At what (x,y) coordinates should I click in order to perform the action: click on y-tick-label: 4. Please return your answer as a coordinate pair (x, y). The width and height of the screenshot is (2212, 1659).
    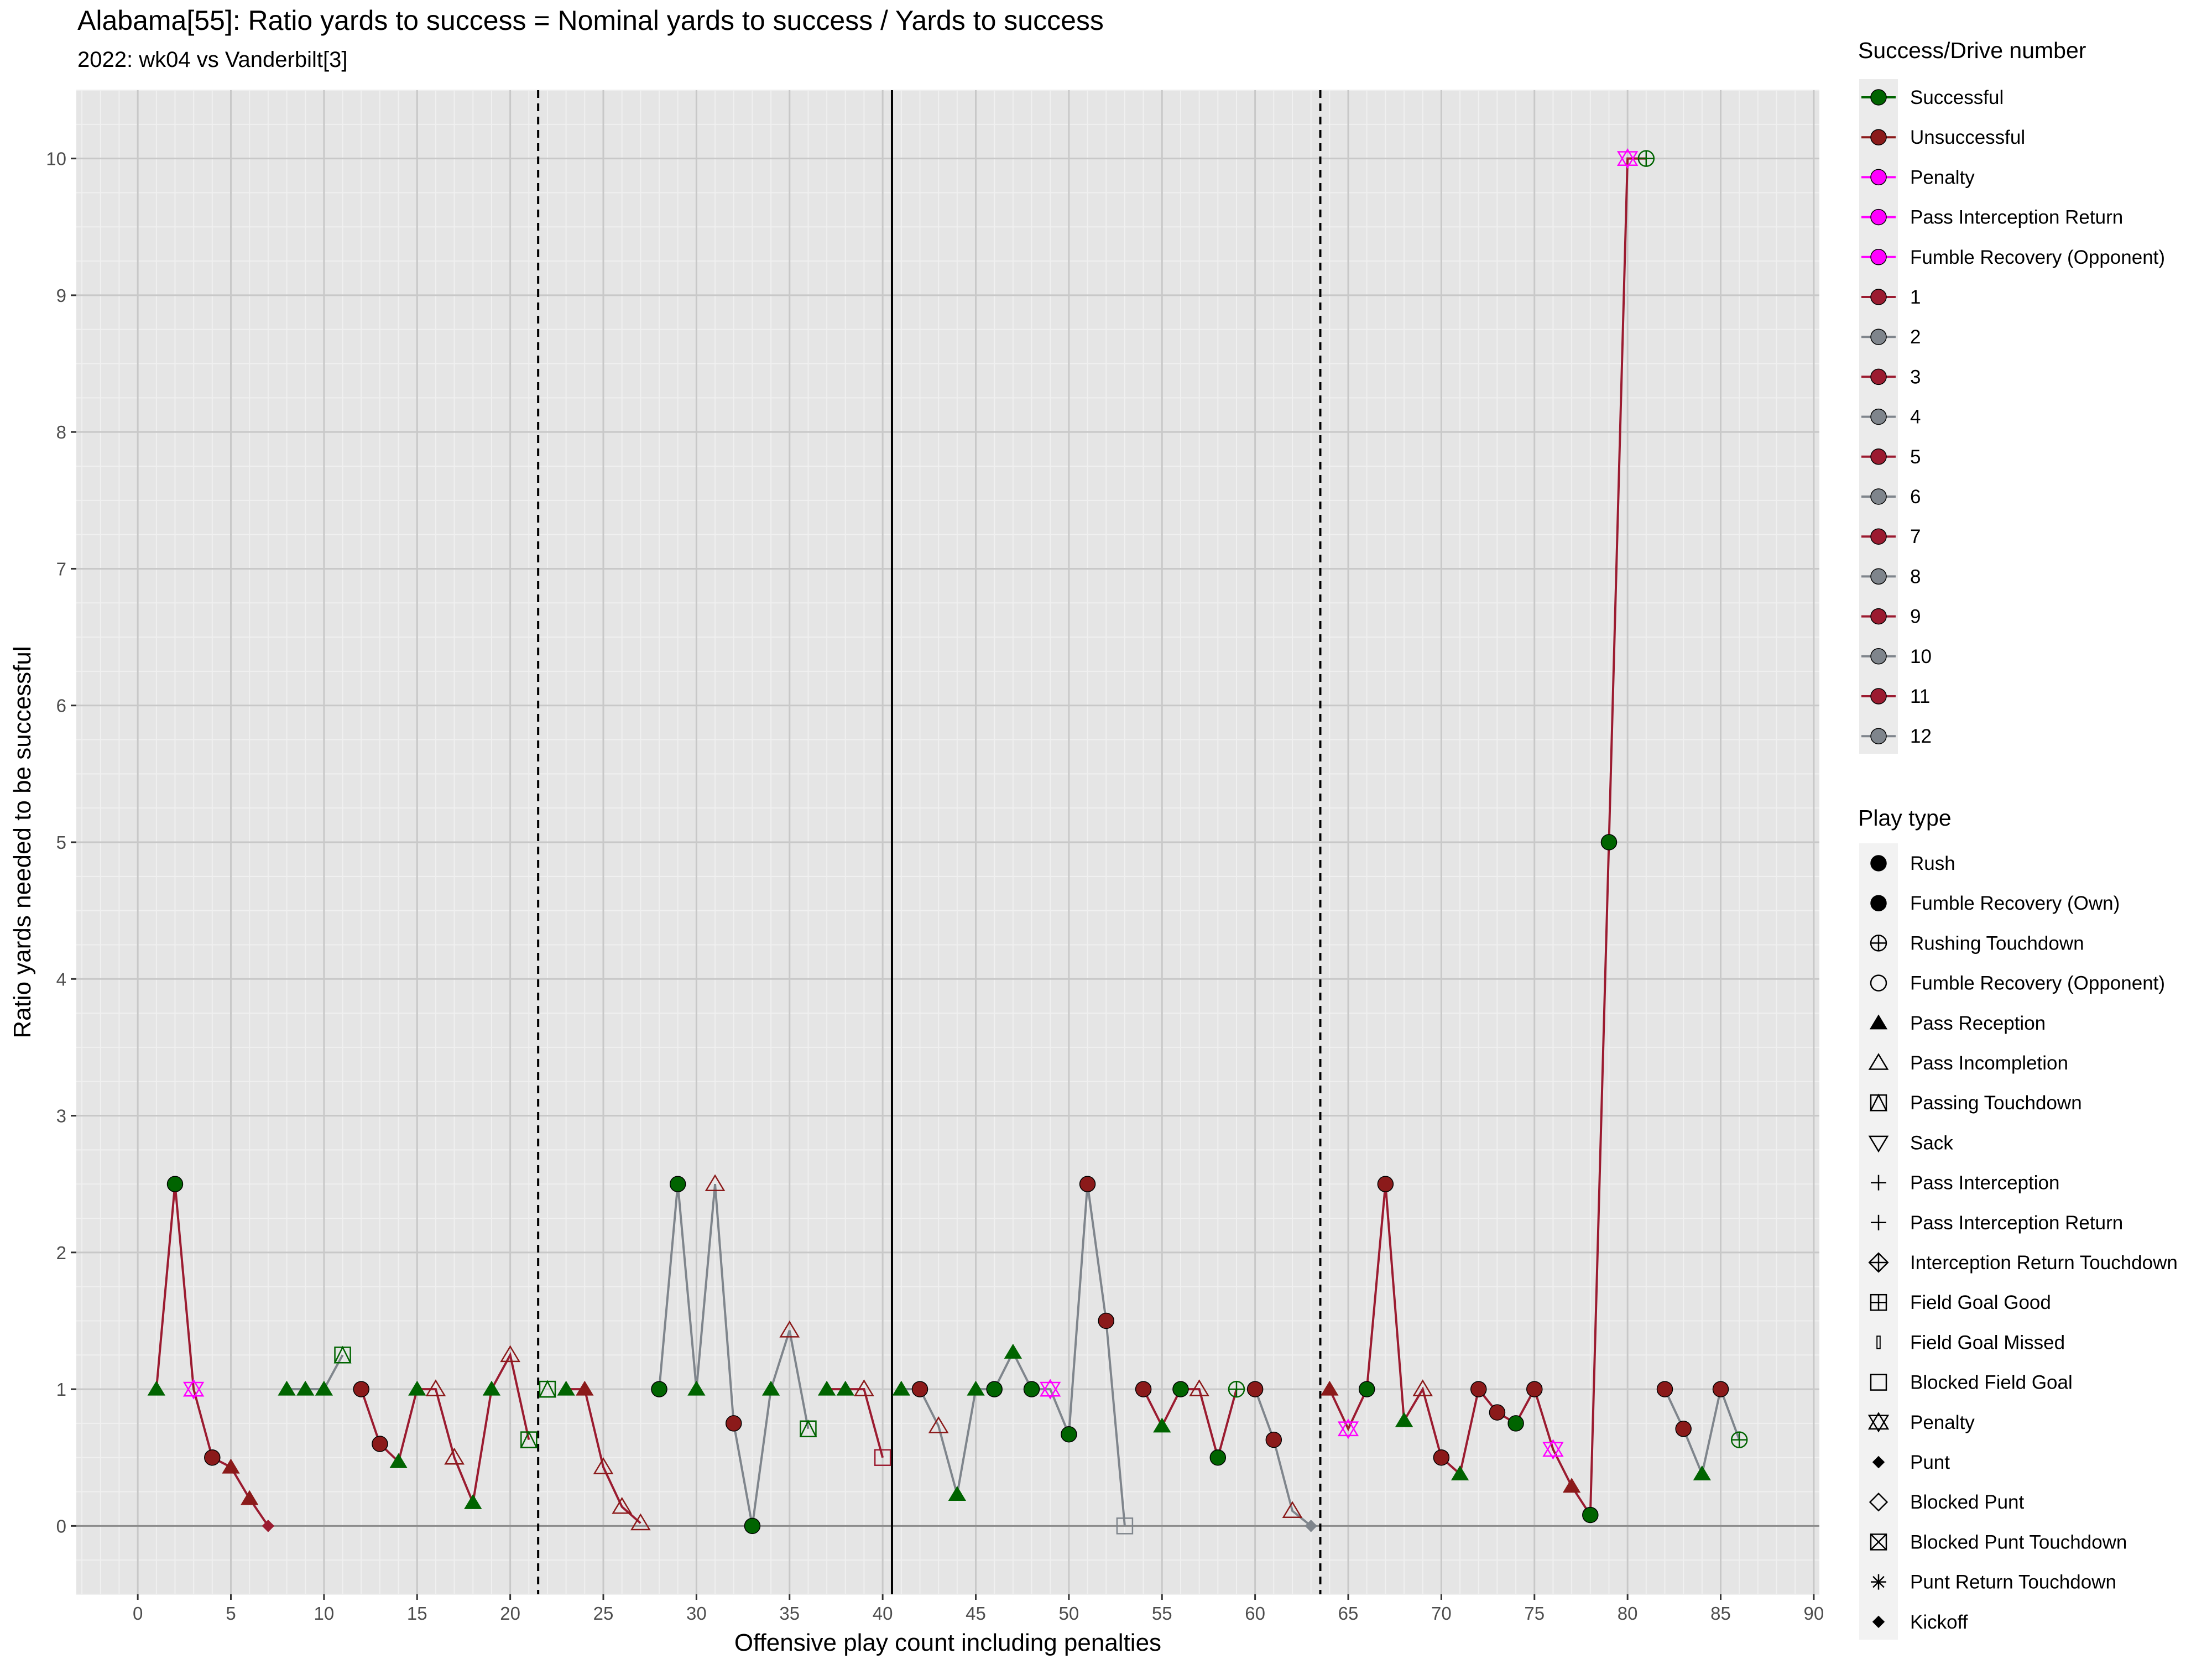
    Looking at the image, I should click on (61, 979).